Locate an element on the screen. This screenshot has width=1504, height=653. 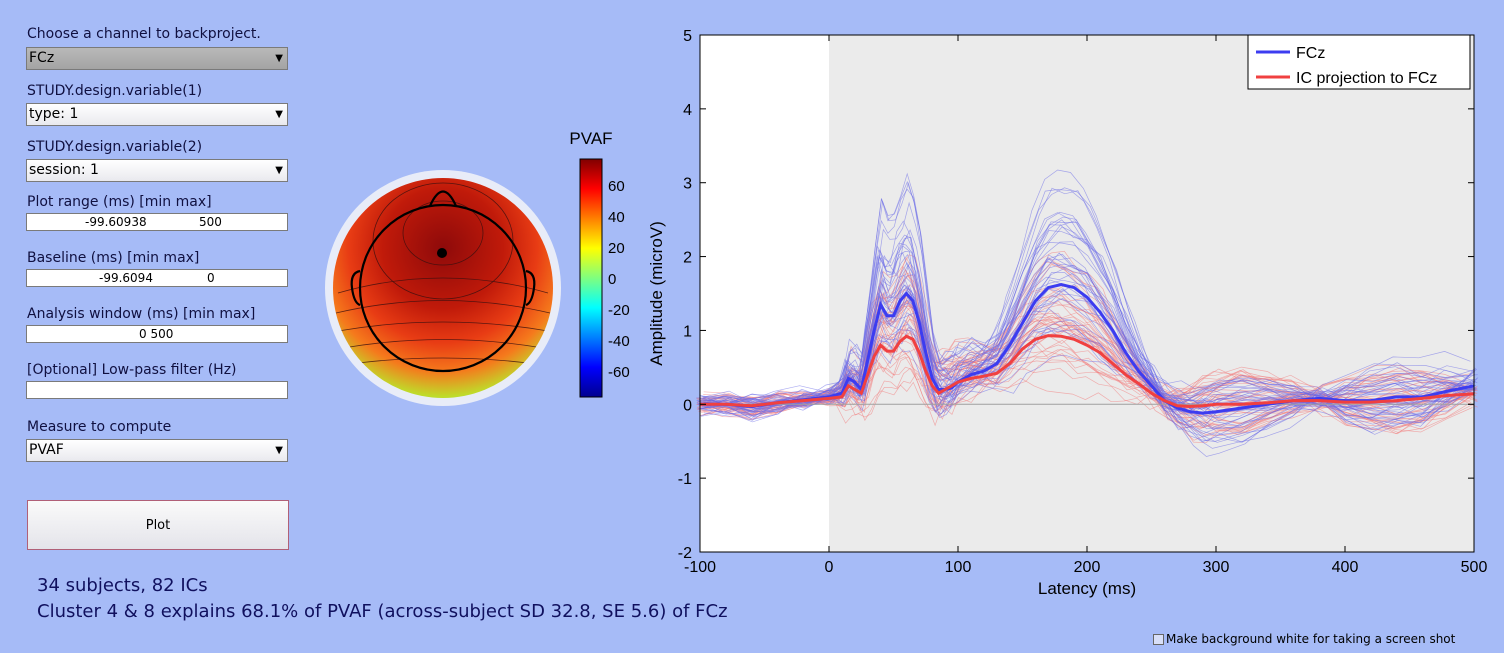
channel-label: Choose a channel to backproject. is located at coordinates (144, 34).